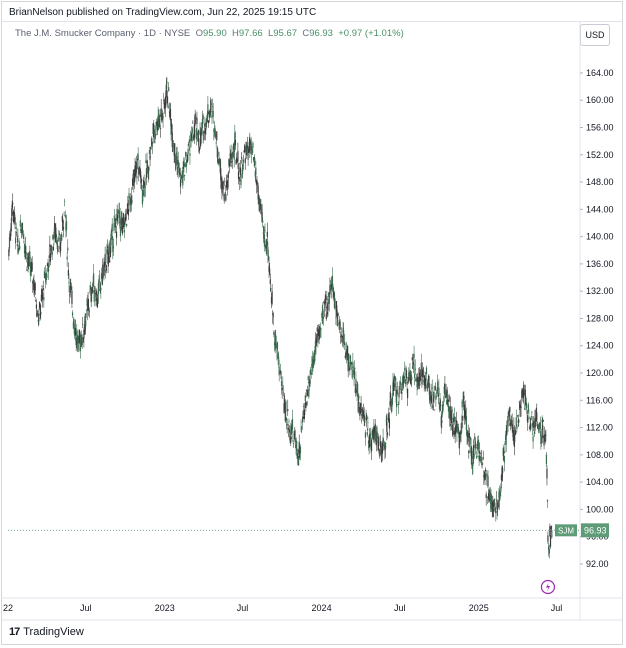  What do you see at coordinates (600, 509) in the screenshot?
I see `y-tick-label: 100.00` at bounding box center [600, 509].